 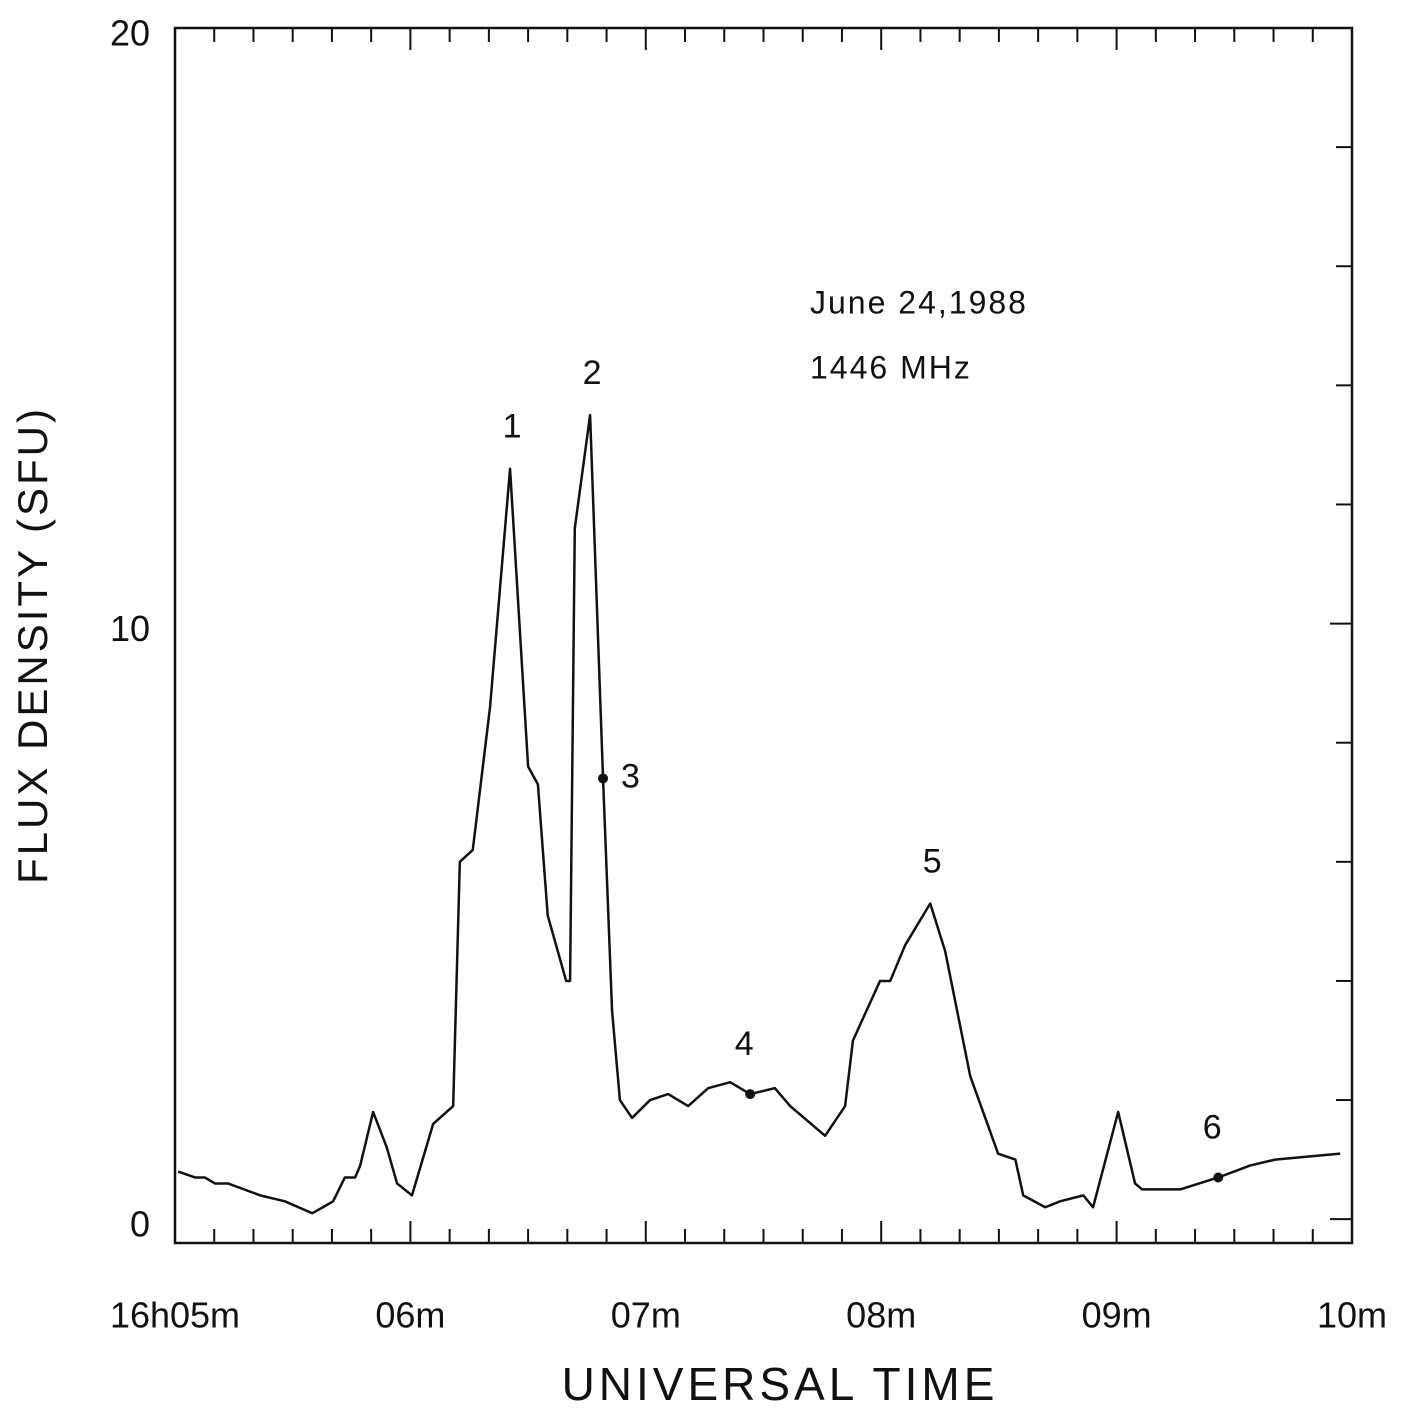 What do you see at coordinates (630, 776) in the screenshot?
I see `annotation-label: 3` at bounding box center [630, 776].